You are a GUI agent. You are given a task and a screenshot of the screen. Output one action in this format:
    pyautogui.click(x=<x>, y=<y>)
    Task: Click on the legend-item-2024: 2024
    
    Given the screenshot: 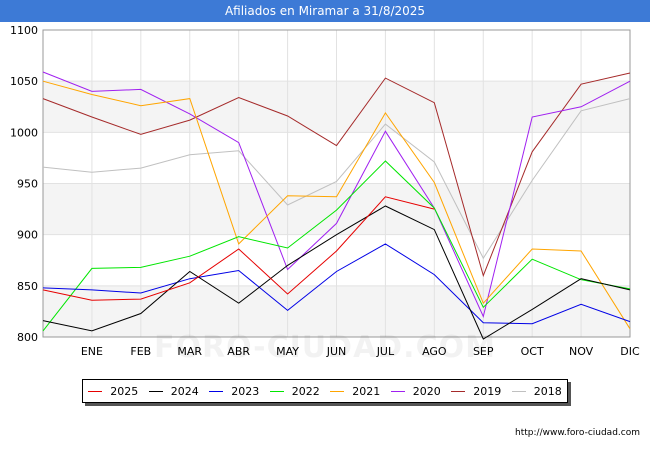 What is the action you would take?
    pyautogui.click(x=173, y=391)
    